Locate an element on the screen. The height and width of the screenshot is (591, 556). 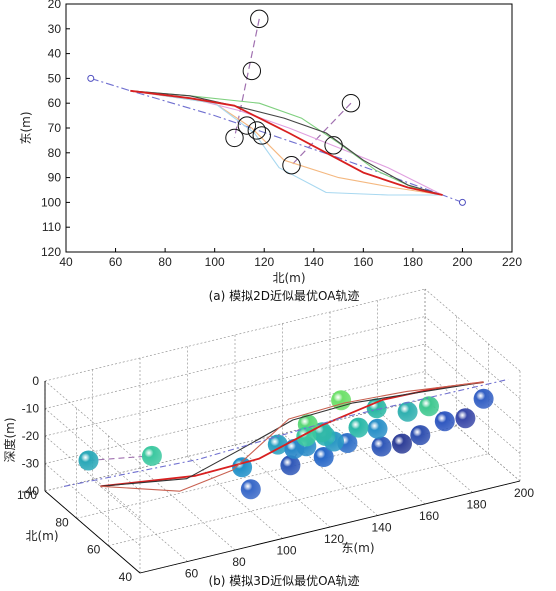
y-tick-label: 20 is located at coordinates (55, 5).